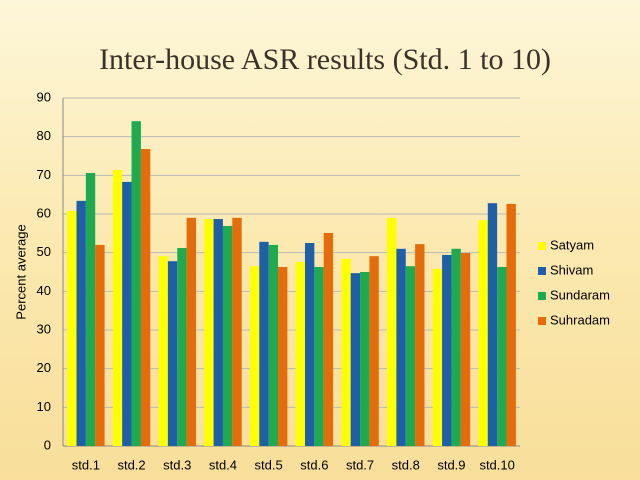 This screenshot has width=640, height=480. Describe the element at coordinates (406, 464) in the screenshot. I see `x-tick-label: std.8` at that location.